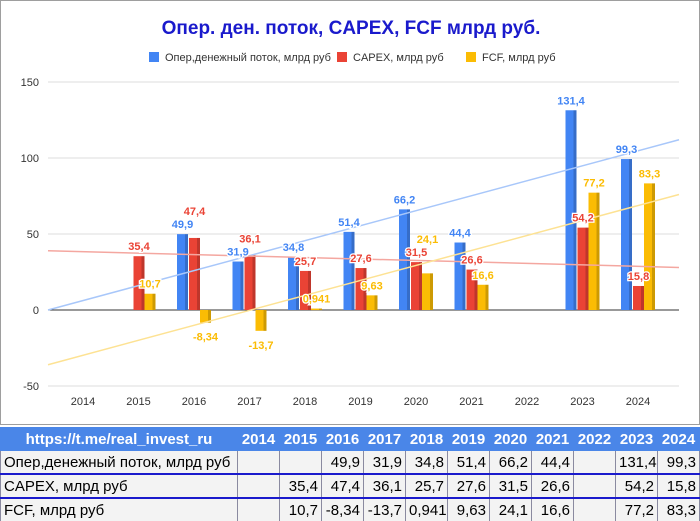  What do you see at coordinates (552, 439) in the screenshot?
I see `table-header-year: 2021` at bounding box center [552, 439].